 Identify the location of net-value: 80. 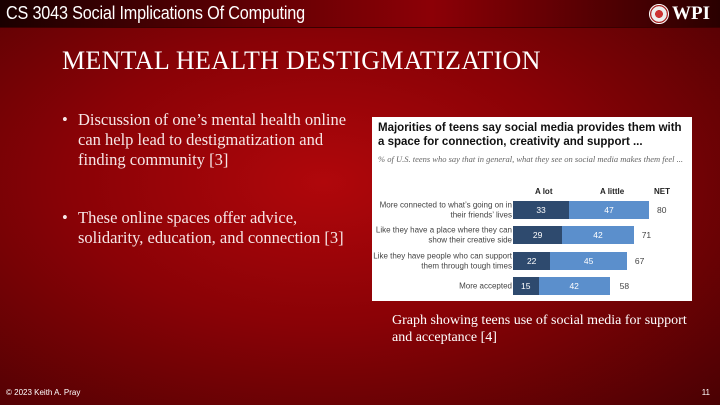
(662, 210).